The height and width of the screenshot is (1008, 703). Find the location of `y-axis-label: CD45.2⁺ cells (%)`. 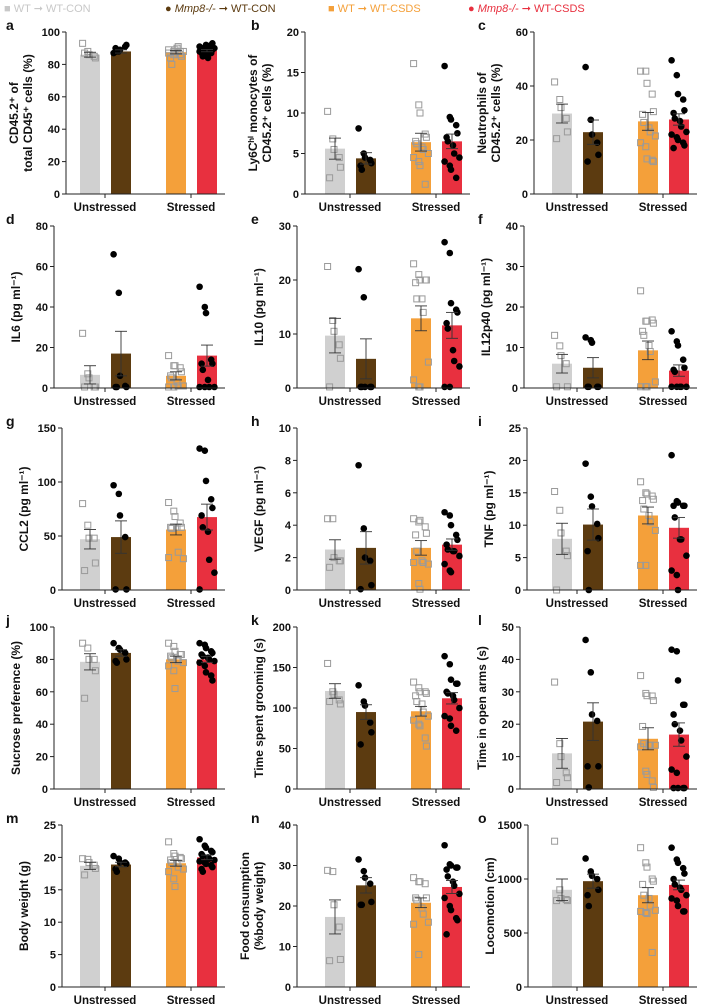

y-axis-label: CD45.2⁺ cells (%) is located at coordinates (496, 112).